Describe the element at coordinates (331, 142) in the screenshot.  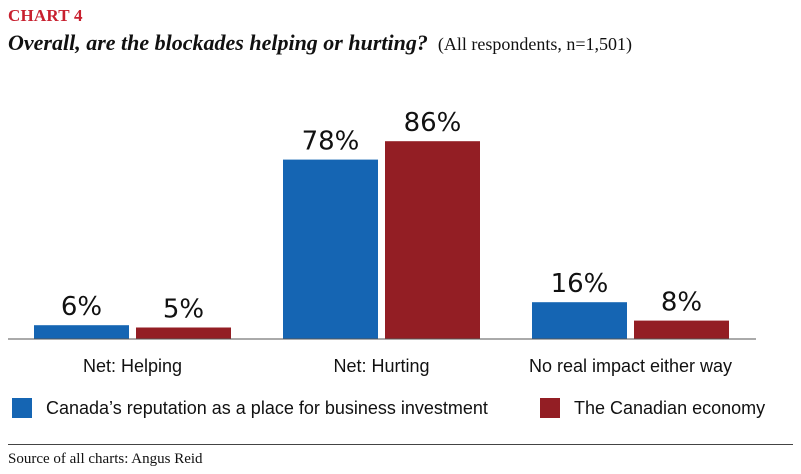
I see `data-label-net-hurting-series-1: 78%` at that location.